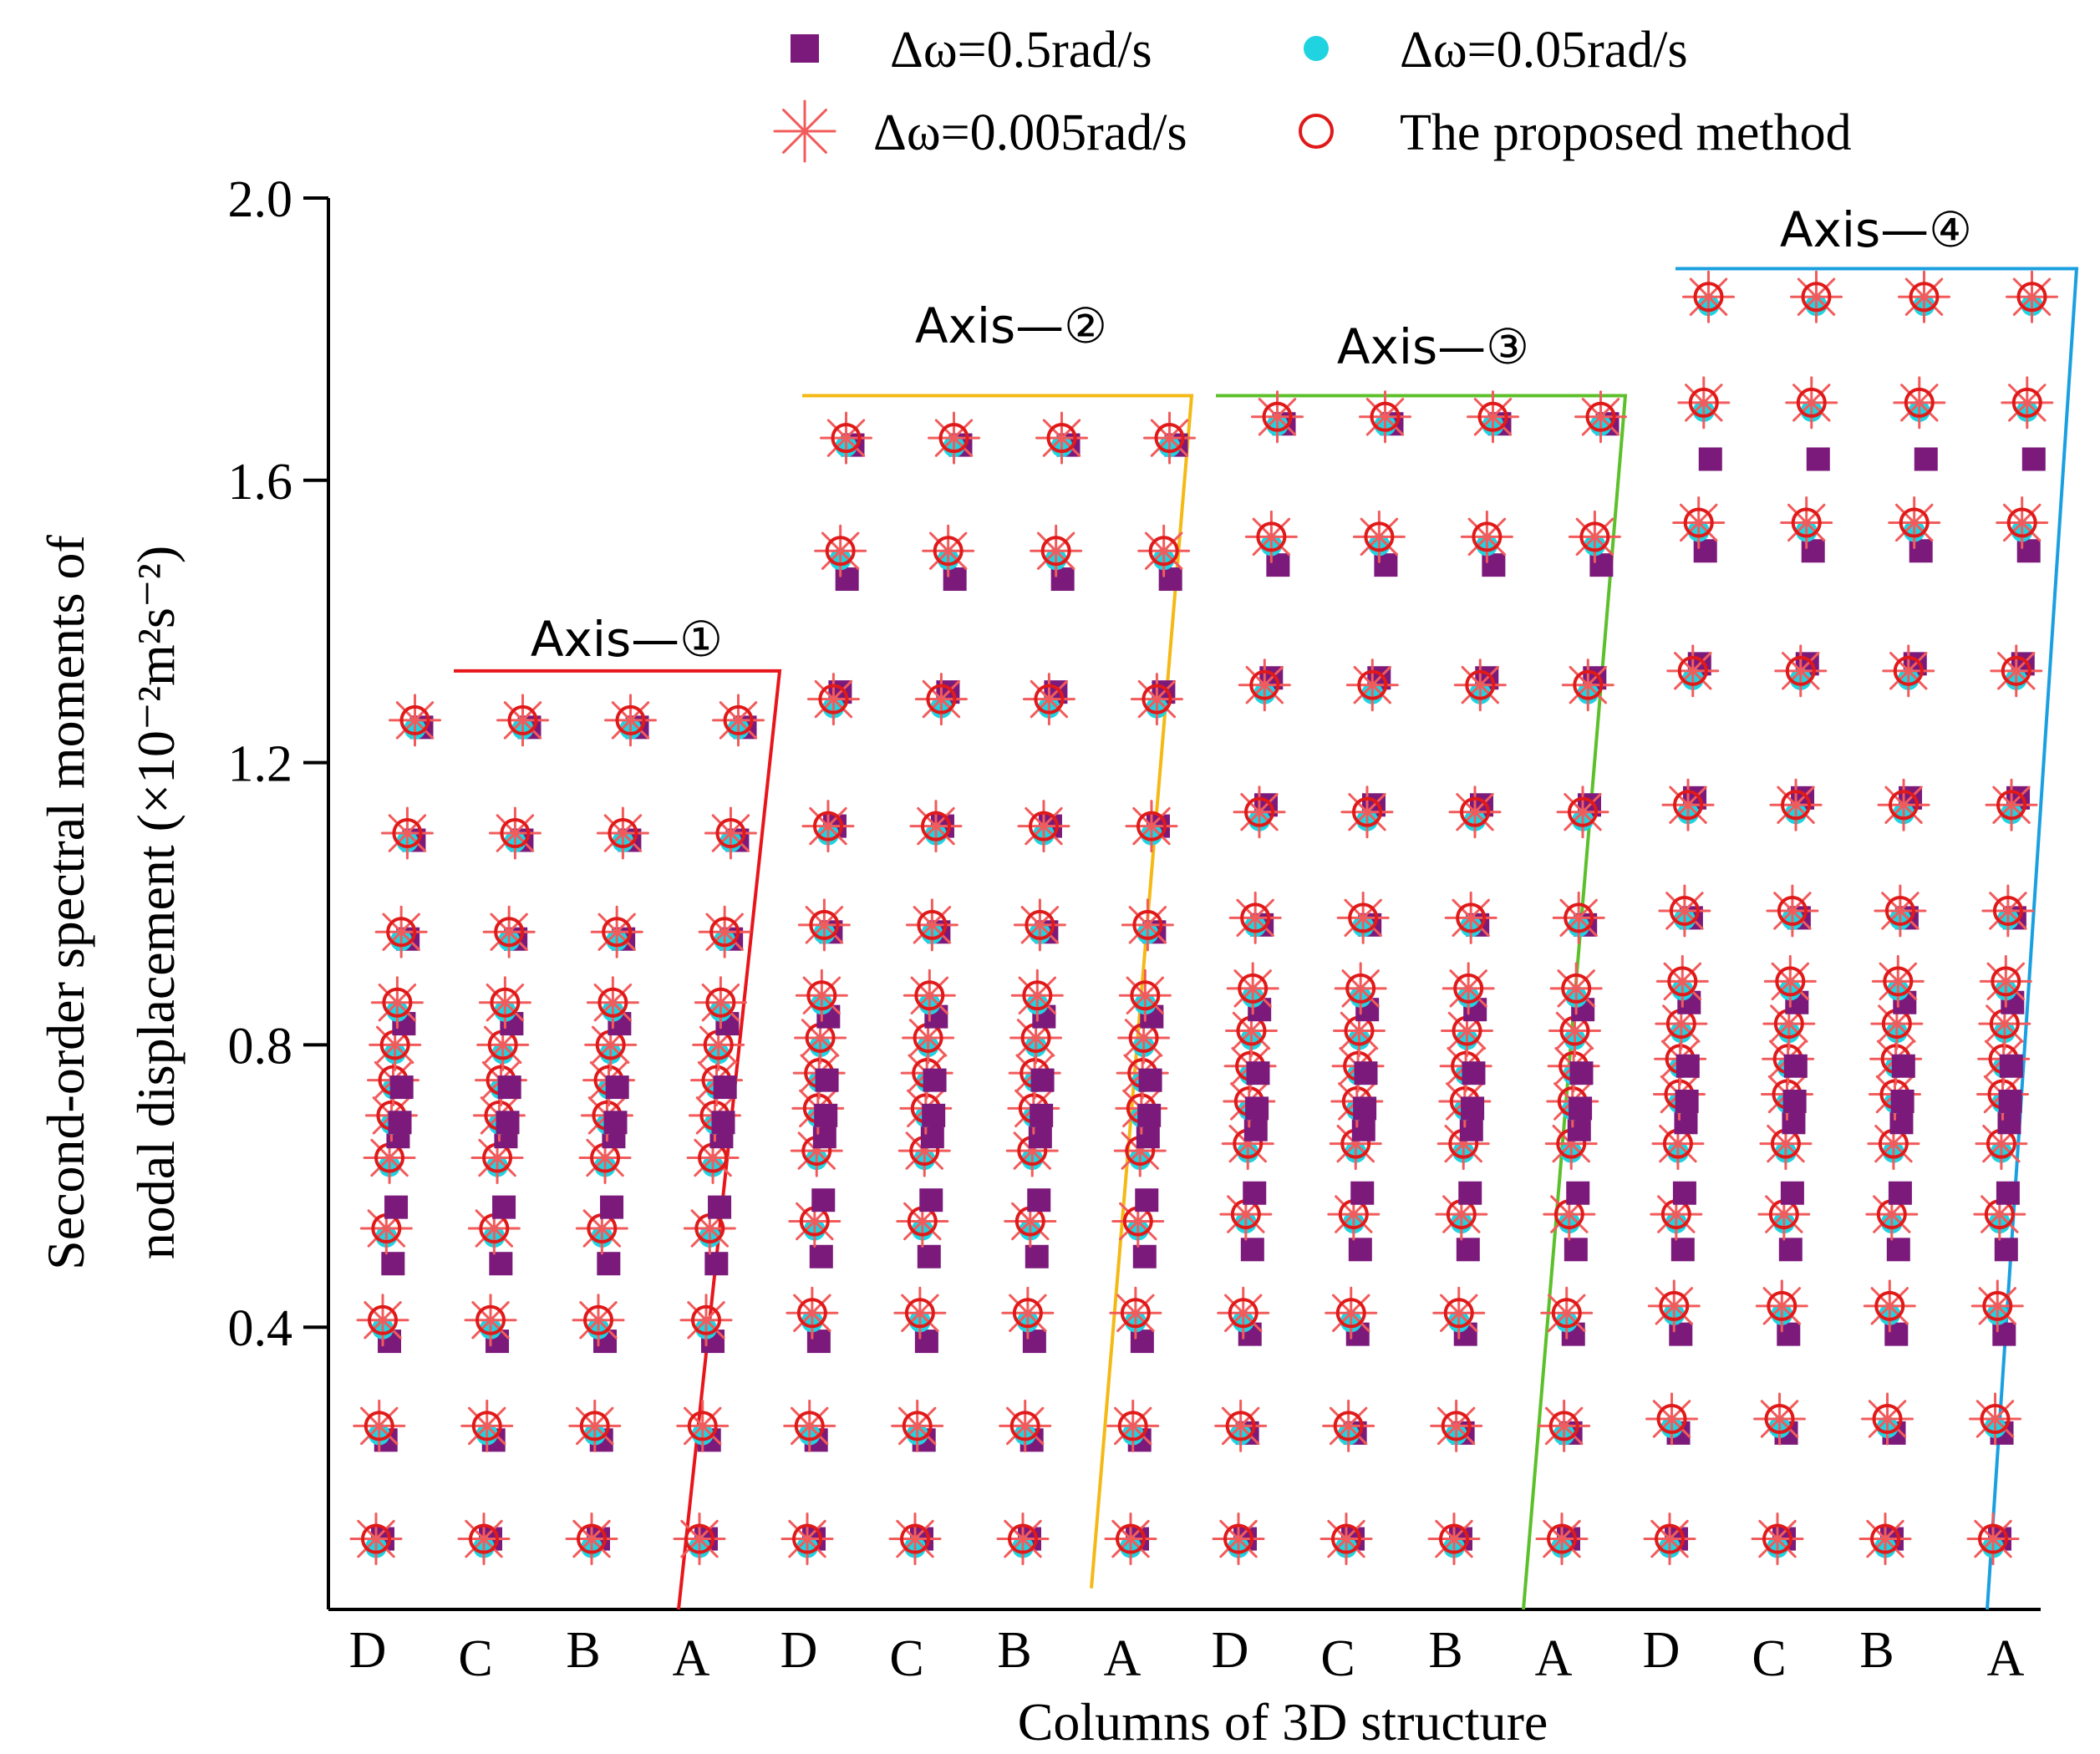 This screenshot has width=2100, height=1754. I want to click on x-tick-label-A-4: A, so click(2006, 1658).